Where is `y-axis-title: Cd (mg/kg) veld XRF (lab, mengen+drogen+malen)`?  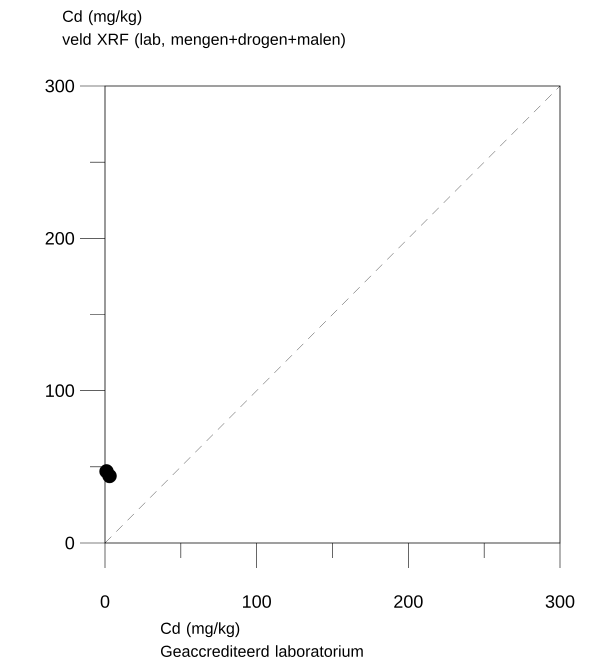 y-axis-title: Cd (mg/kg) veld XRF (lab, mengen+drogen+malen) is located at coordinates (203, 29).